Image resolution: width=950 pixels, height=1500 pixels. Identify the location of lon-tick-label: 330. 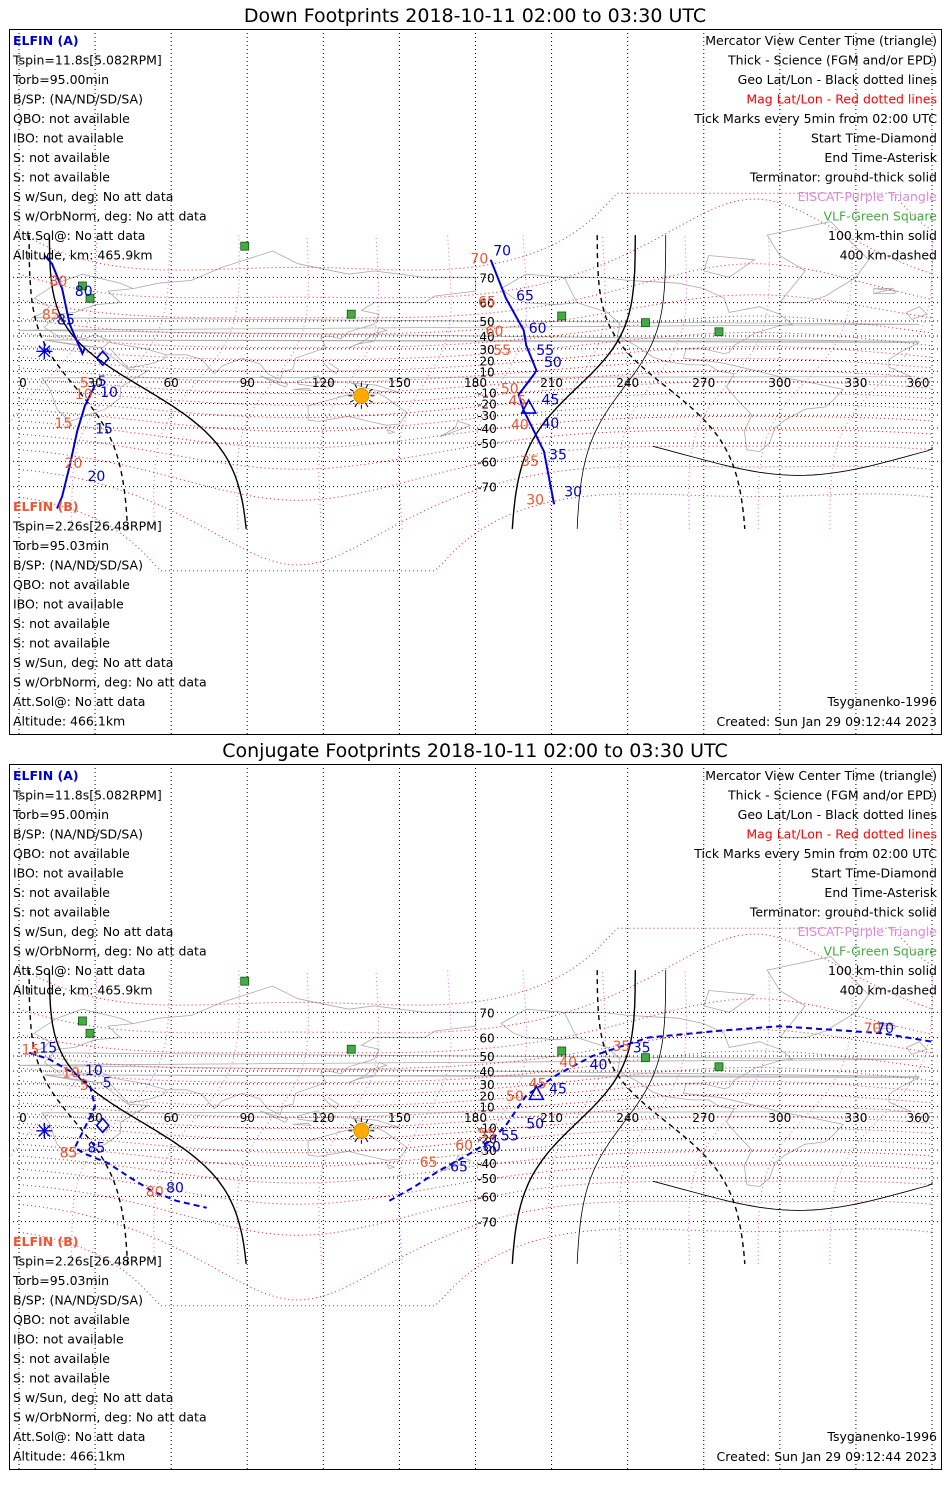
(855, 383).